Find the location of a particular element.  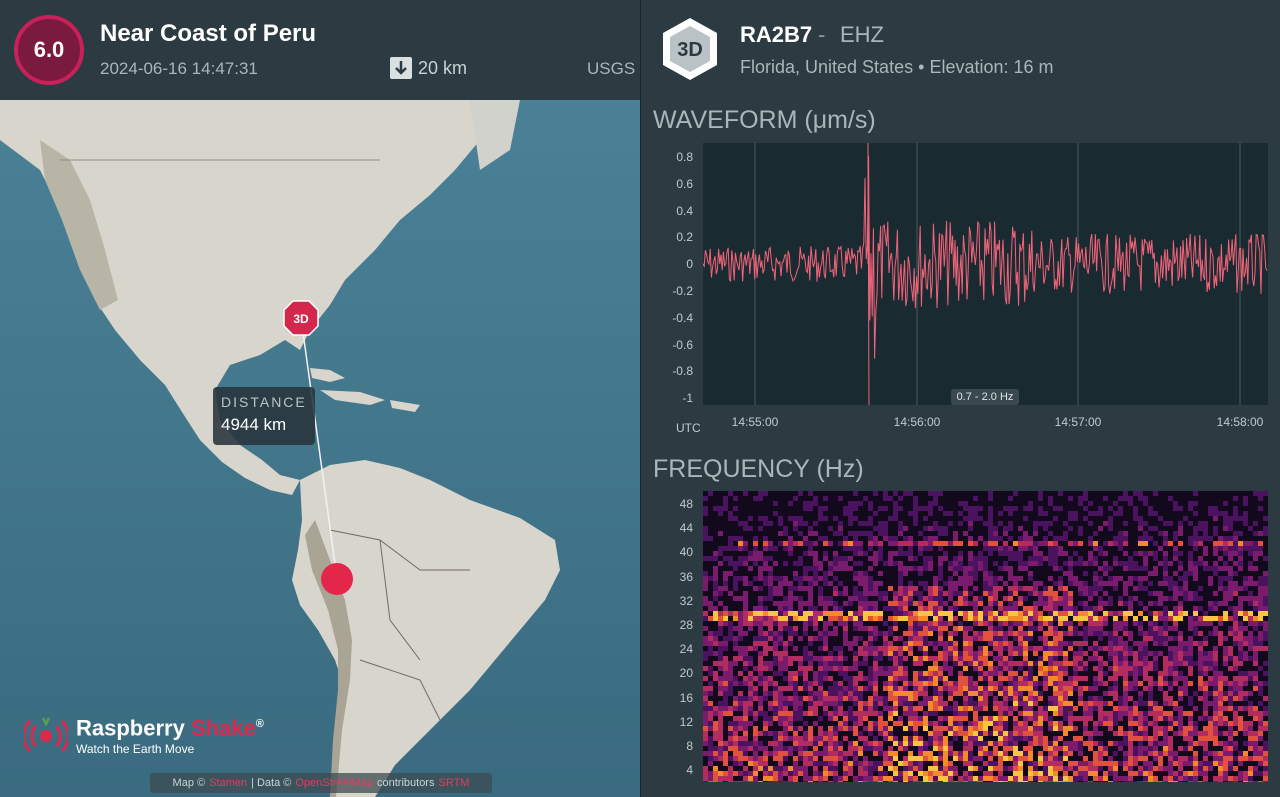

frequency-y-tick: 36 is located at coordinates (686, 576).